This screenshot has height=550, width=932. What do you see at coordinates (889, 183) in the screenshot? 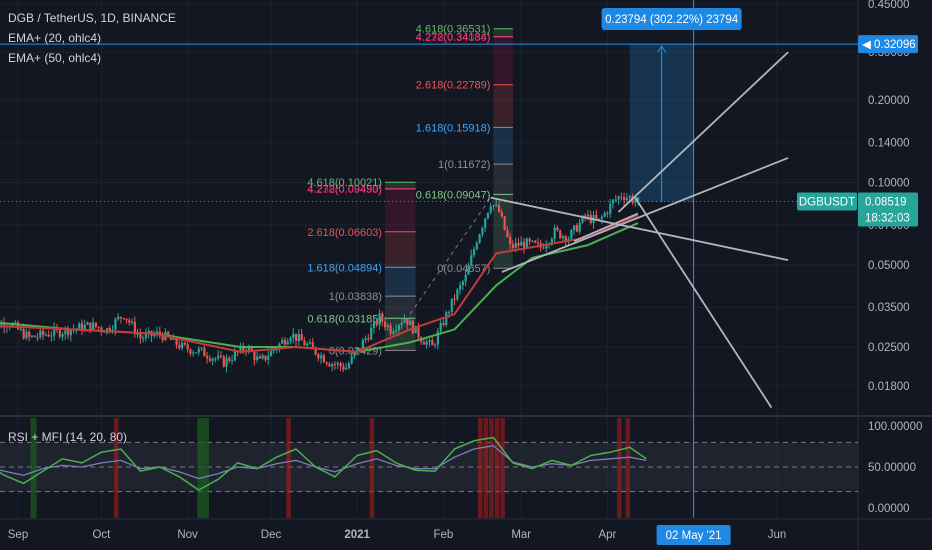
I see `y-tick-label: 0.10000` at bounding box center [889, 183].